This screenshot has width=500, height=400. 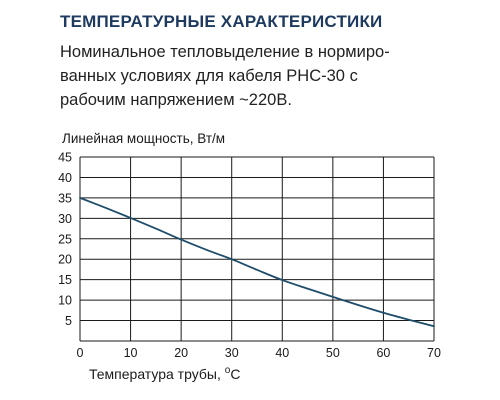 What do you see at coordinates (65, 280) in the screenshot?
I see `y-tick-label-15: 15` at bounding box center [65, 280].